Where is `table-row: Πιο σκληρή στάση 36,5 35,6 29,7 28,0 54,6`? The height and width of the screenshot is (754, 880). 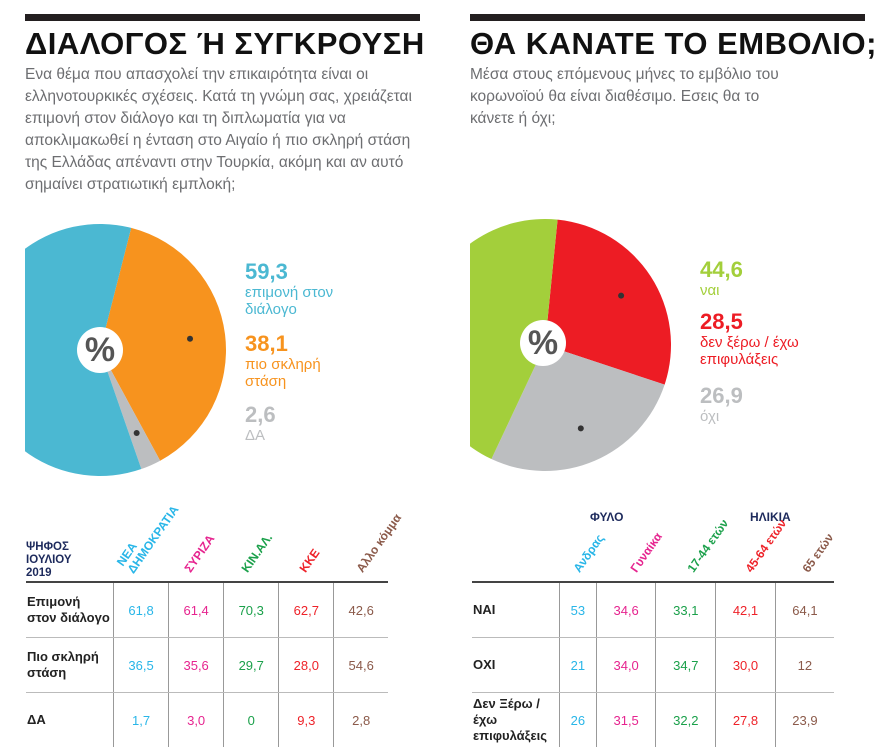
table-row: Πιο σκληρή στάση 36,5 35,6 29,7 28,0 54,6 is located at coordinates (207, 665).